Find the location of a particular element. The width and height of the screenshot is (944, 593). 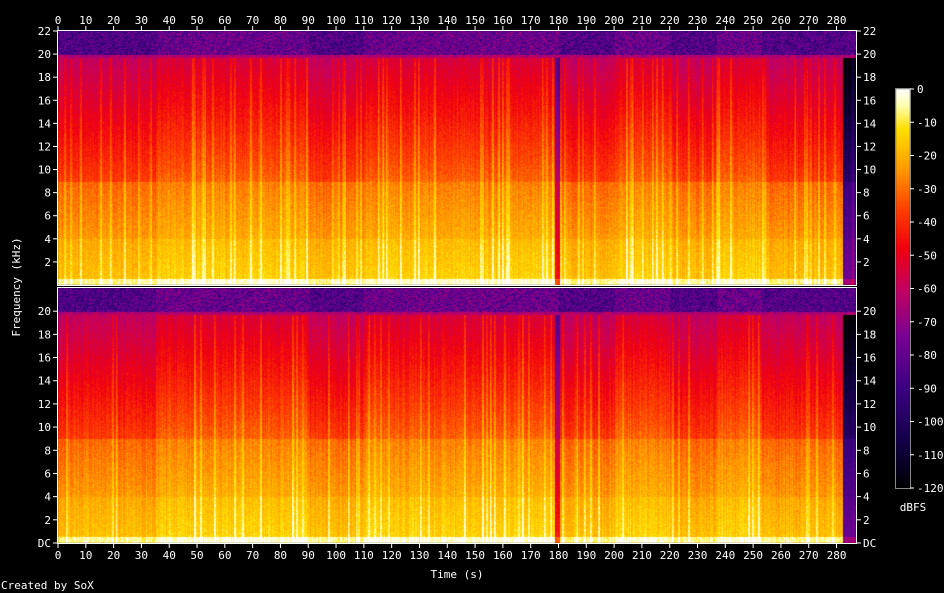

x-tick-label-top: 150 is located at coordinates (475, 20).